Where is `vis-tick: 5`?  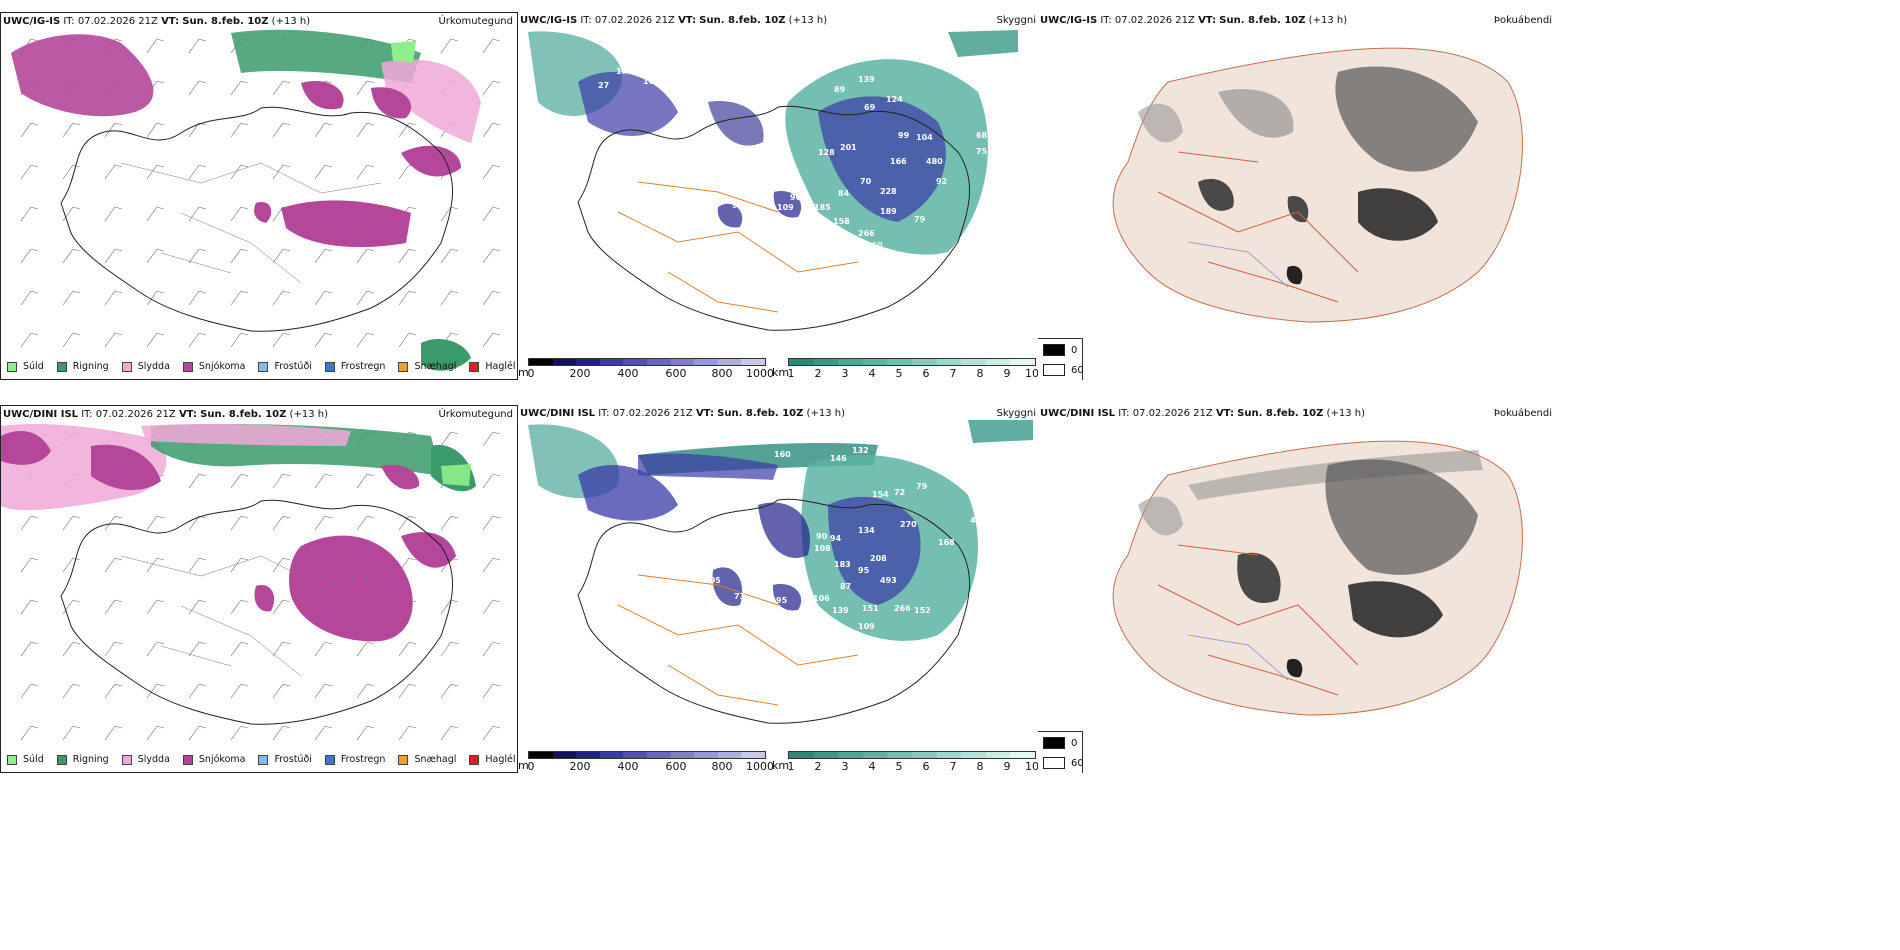 vis-tick: 5 is located at coordinates (899, 766).